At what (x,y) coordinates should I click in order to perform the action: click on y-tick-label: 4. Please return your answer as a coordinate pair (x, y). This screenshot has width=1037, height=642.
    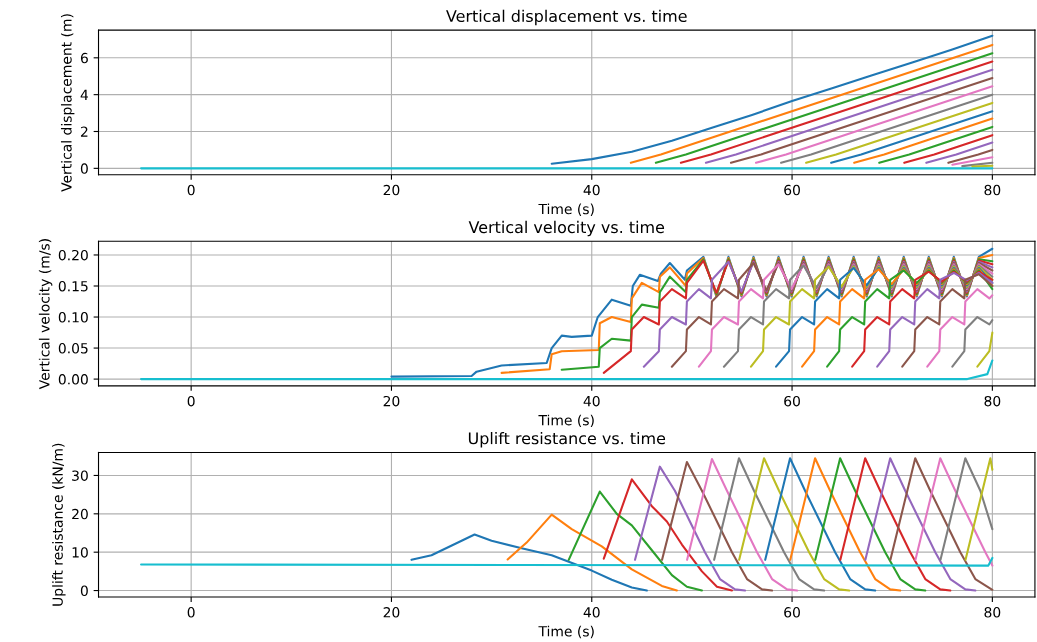
    Looking at the image, I should click on (84, 94).